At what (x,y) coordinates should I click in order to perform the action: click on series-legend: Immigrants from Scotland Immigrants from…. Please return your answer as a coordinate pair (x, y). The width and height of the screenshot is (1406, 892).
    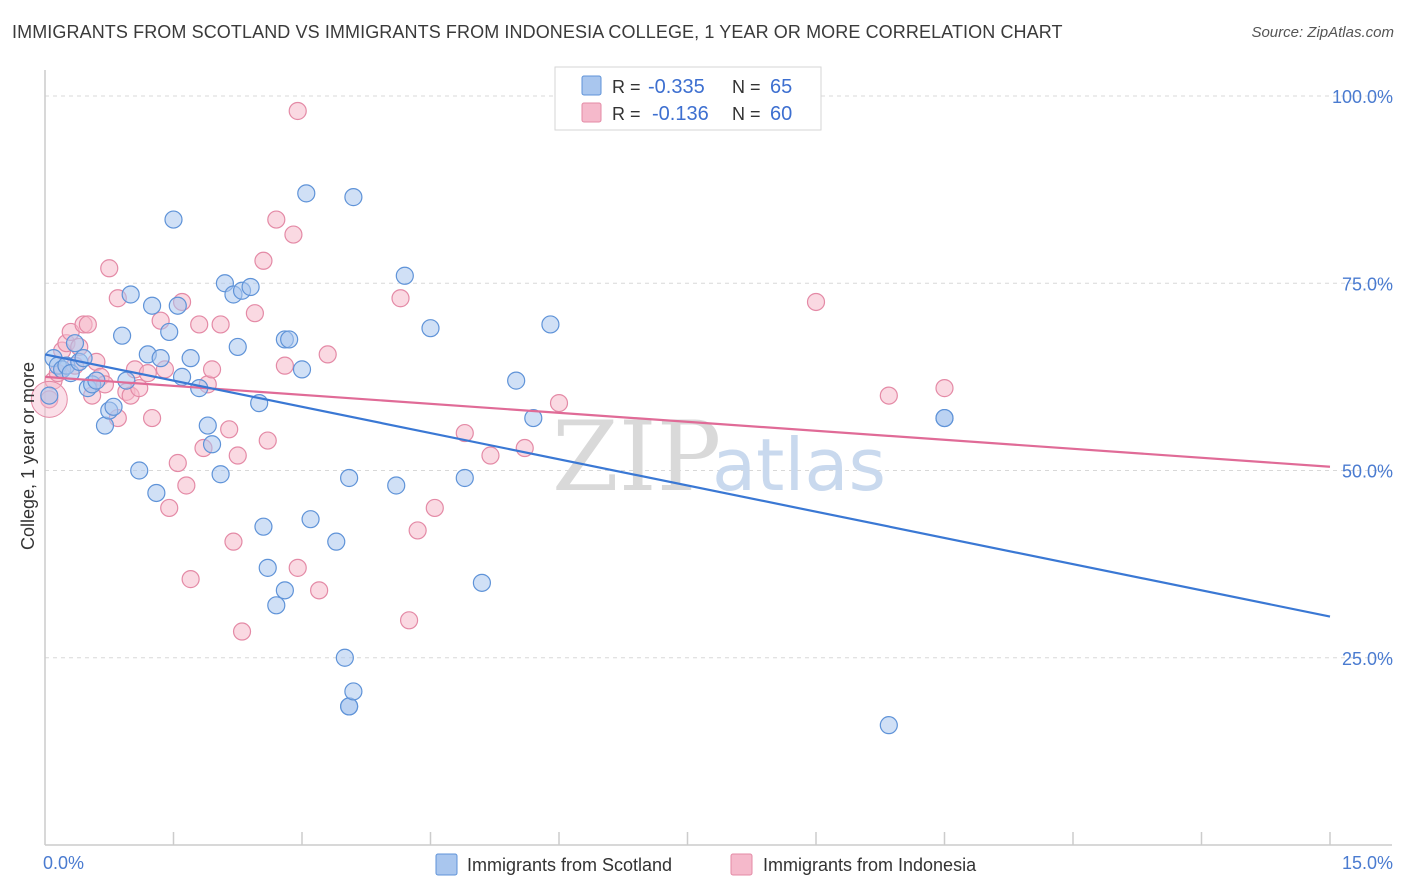
    Looking at the image, I should click on (706, 864).